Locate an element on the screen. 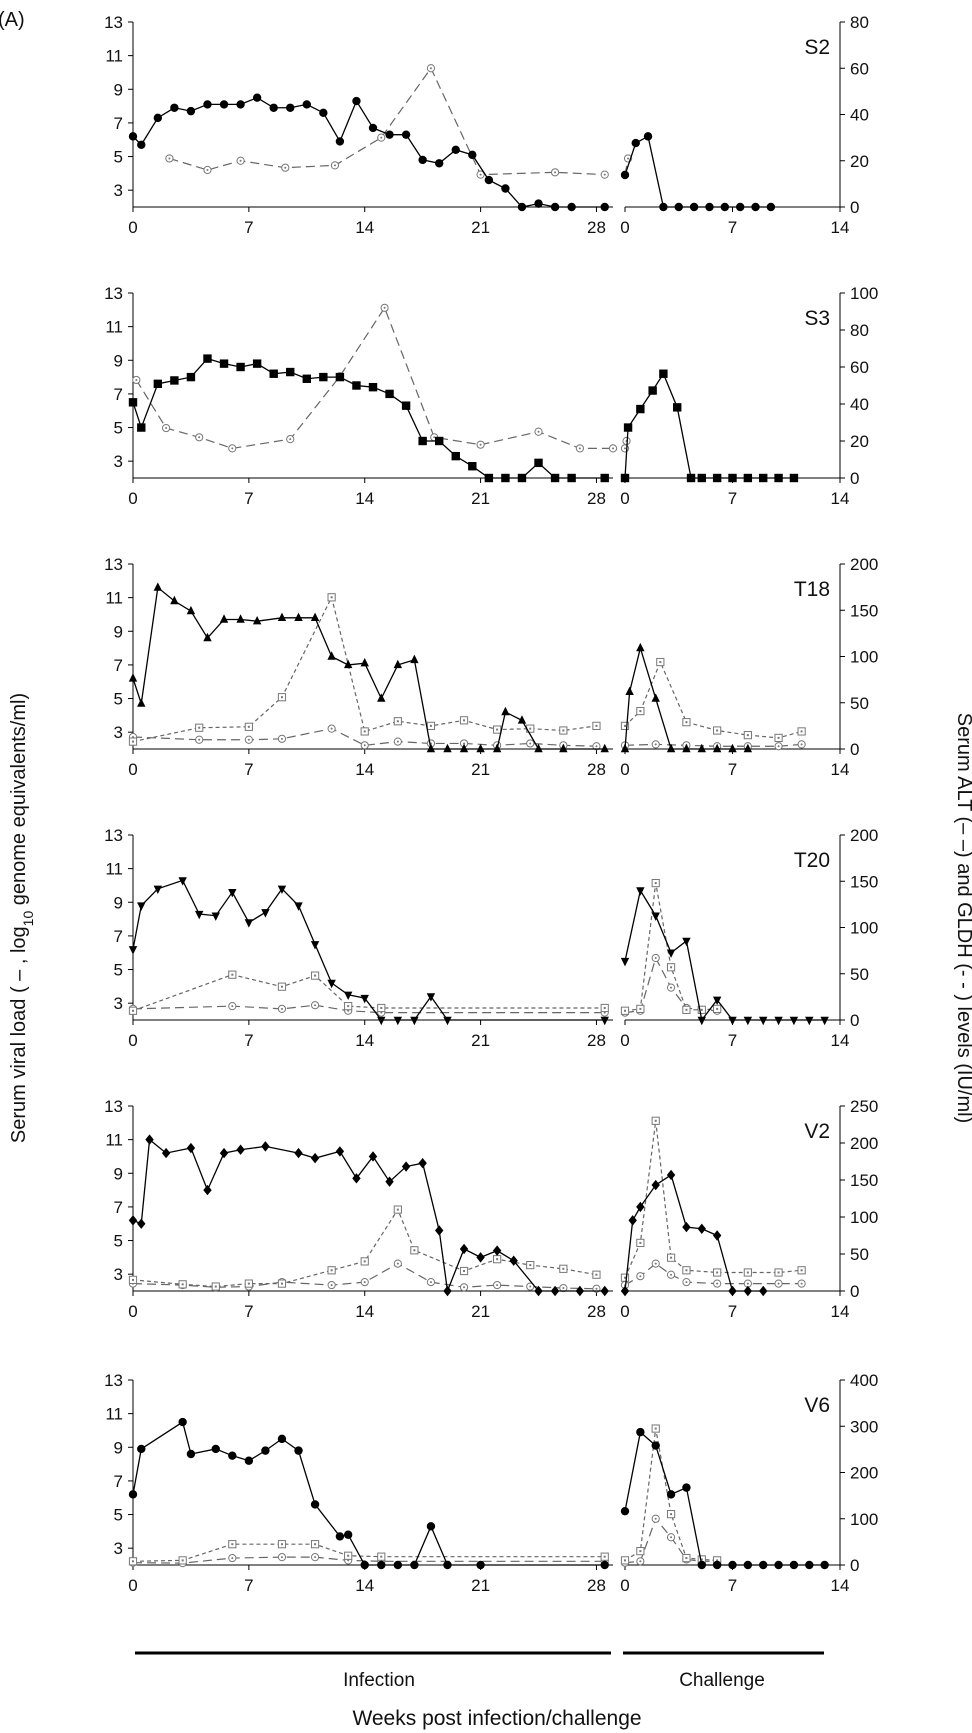 This screenshot has height=1733, width=972. x-tick-label-infection: 14 is located at coordinates (364, 498).